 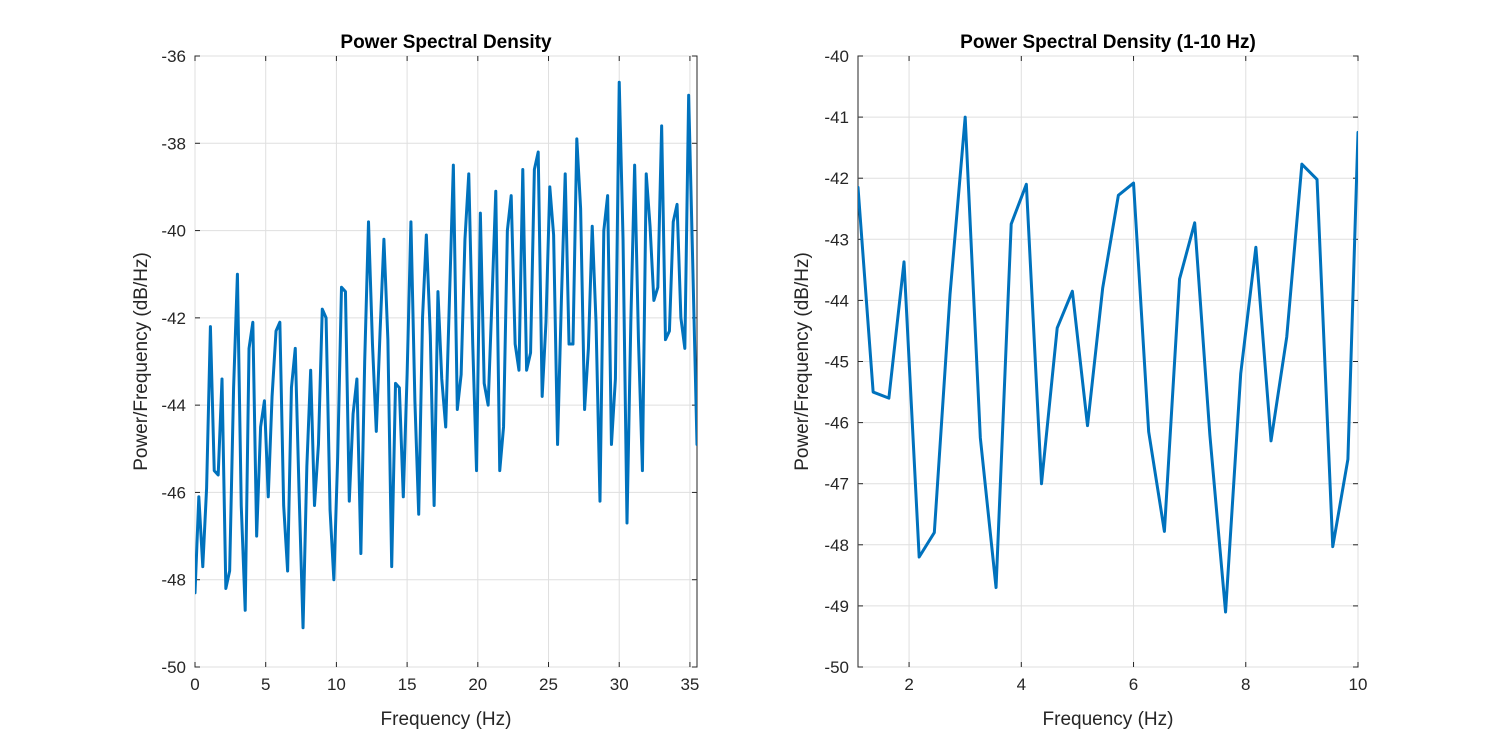 What do you see at coordinates (1108, 42) in the screenshot?
I see `chart-title: Power Spectral Density (1-10 Hz)` at bounding box center [1108, 42].